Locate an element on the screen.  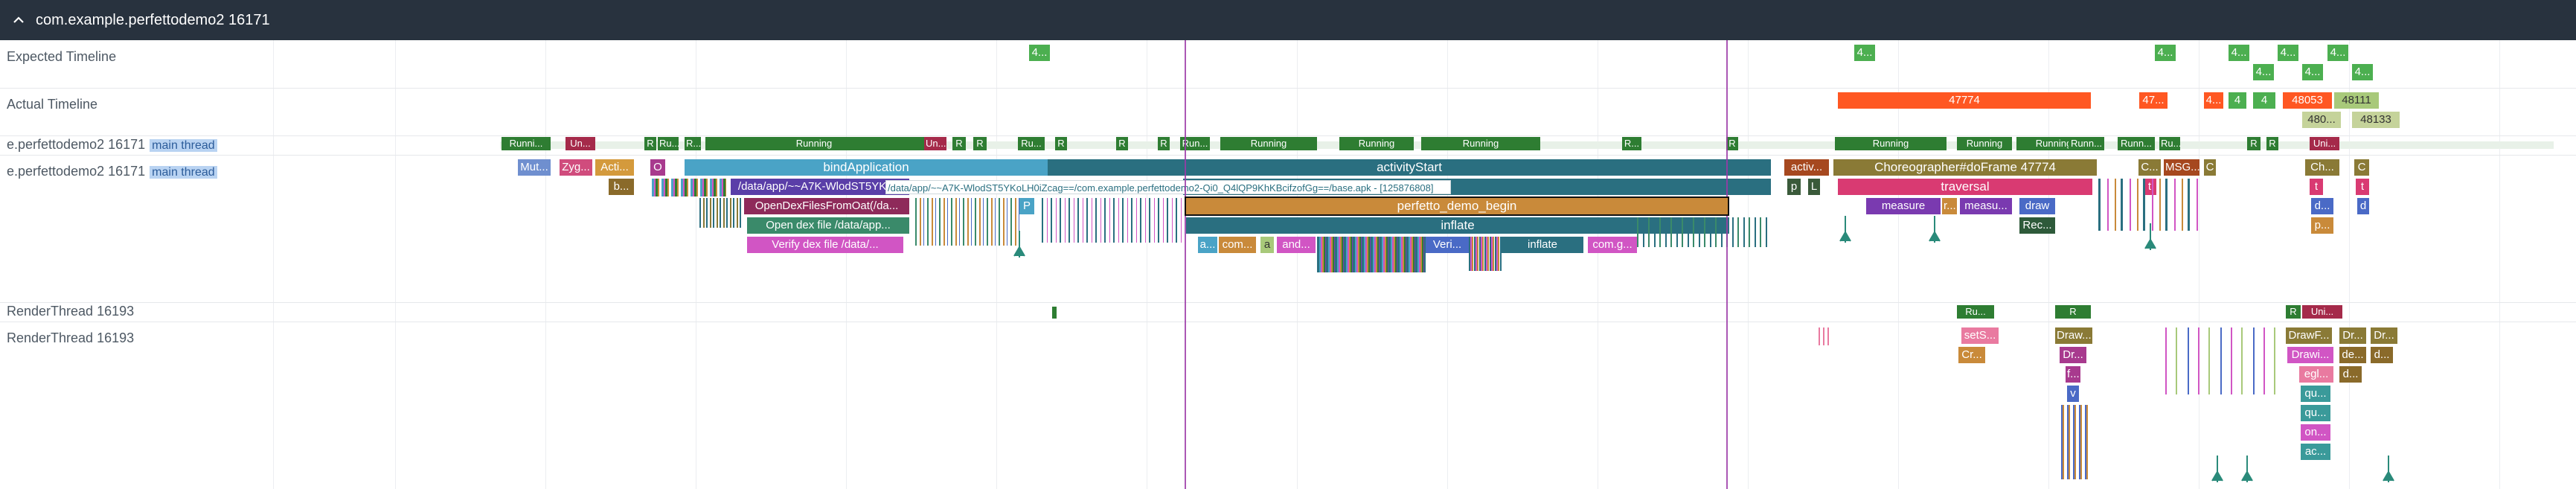
actual-timeline-track: Actual Timeline is located at coordinates (1288, 112).